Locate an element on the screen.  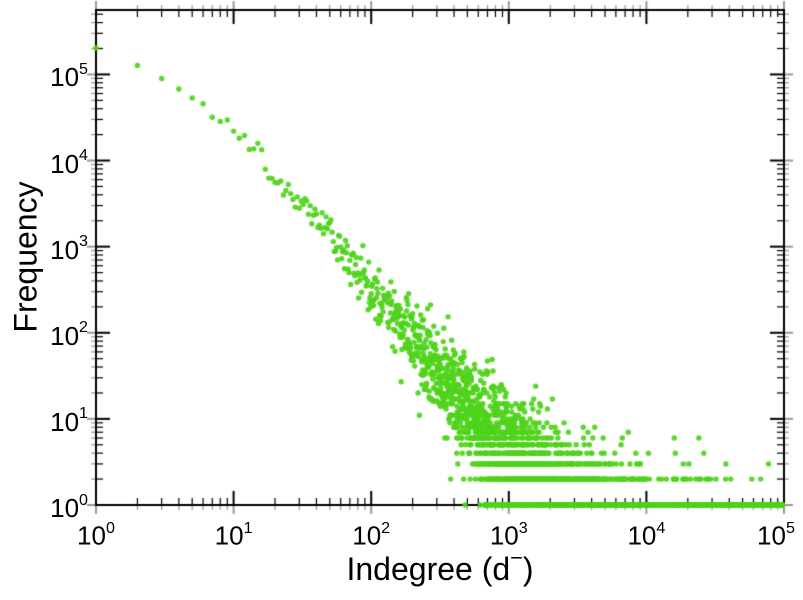
x-axis-label: Indegree (d−) is located at coordinates (440, 566).